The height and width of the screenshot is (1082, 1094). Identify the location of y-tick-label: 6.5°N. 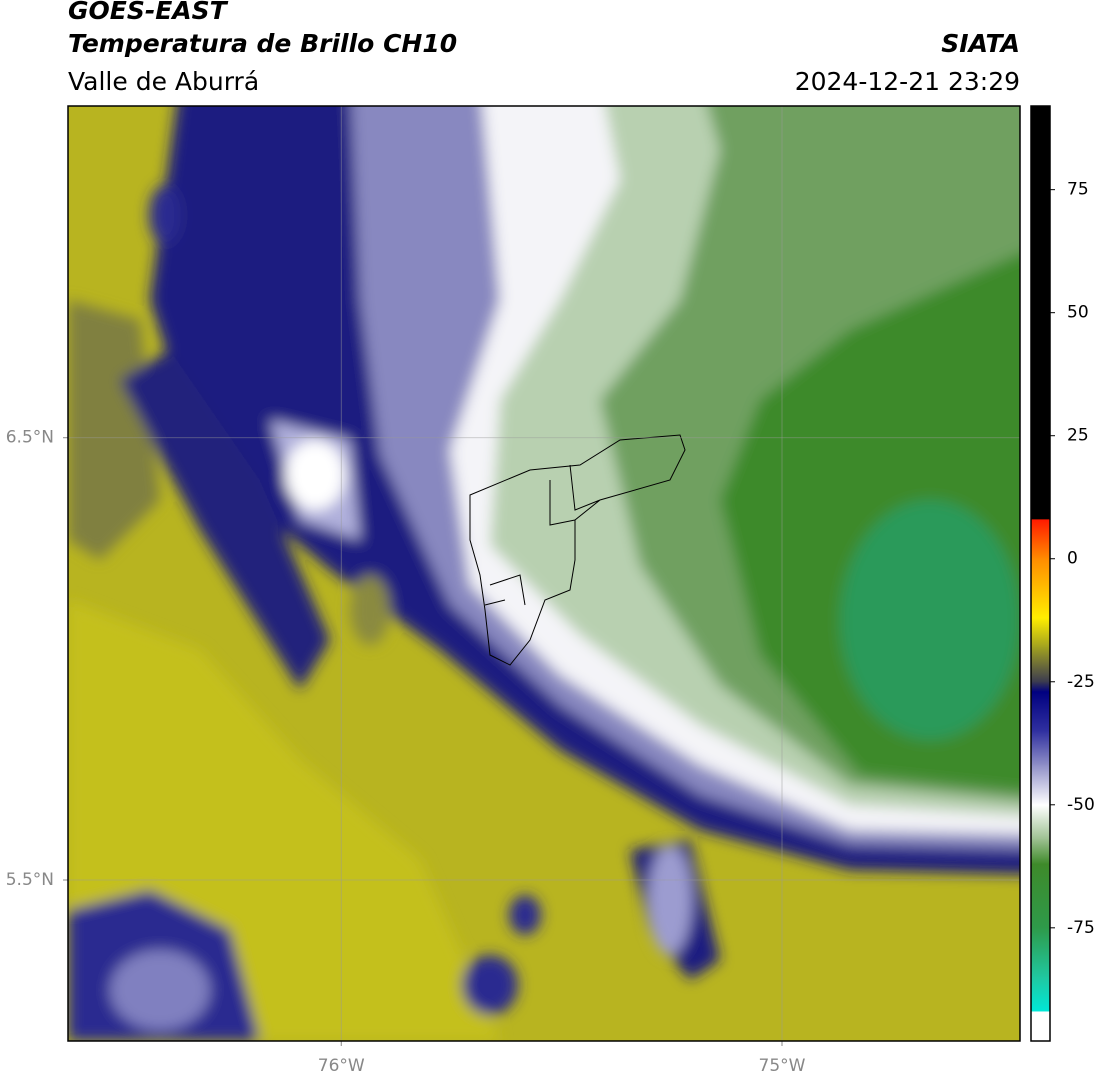
(30, 438).